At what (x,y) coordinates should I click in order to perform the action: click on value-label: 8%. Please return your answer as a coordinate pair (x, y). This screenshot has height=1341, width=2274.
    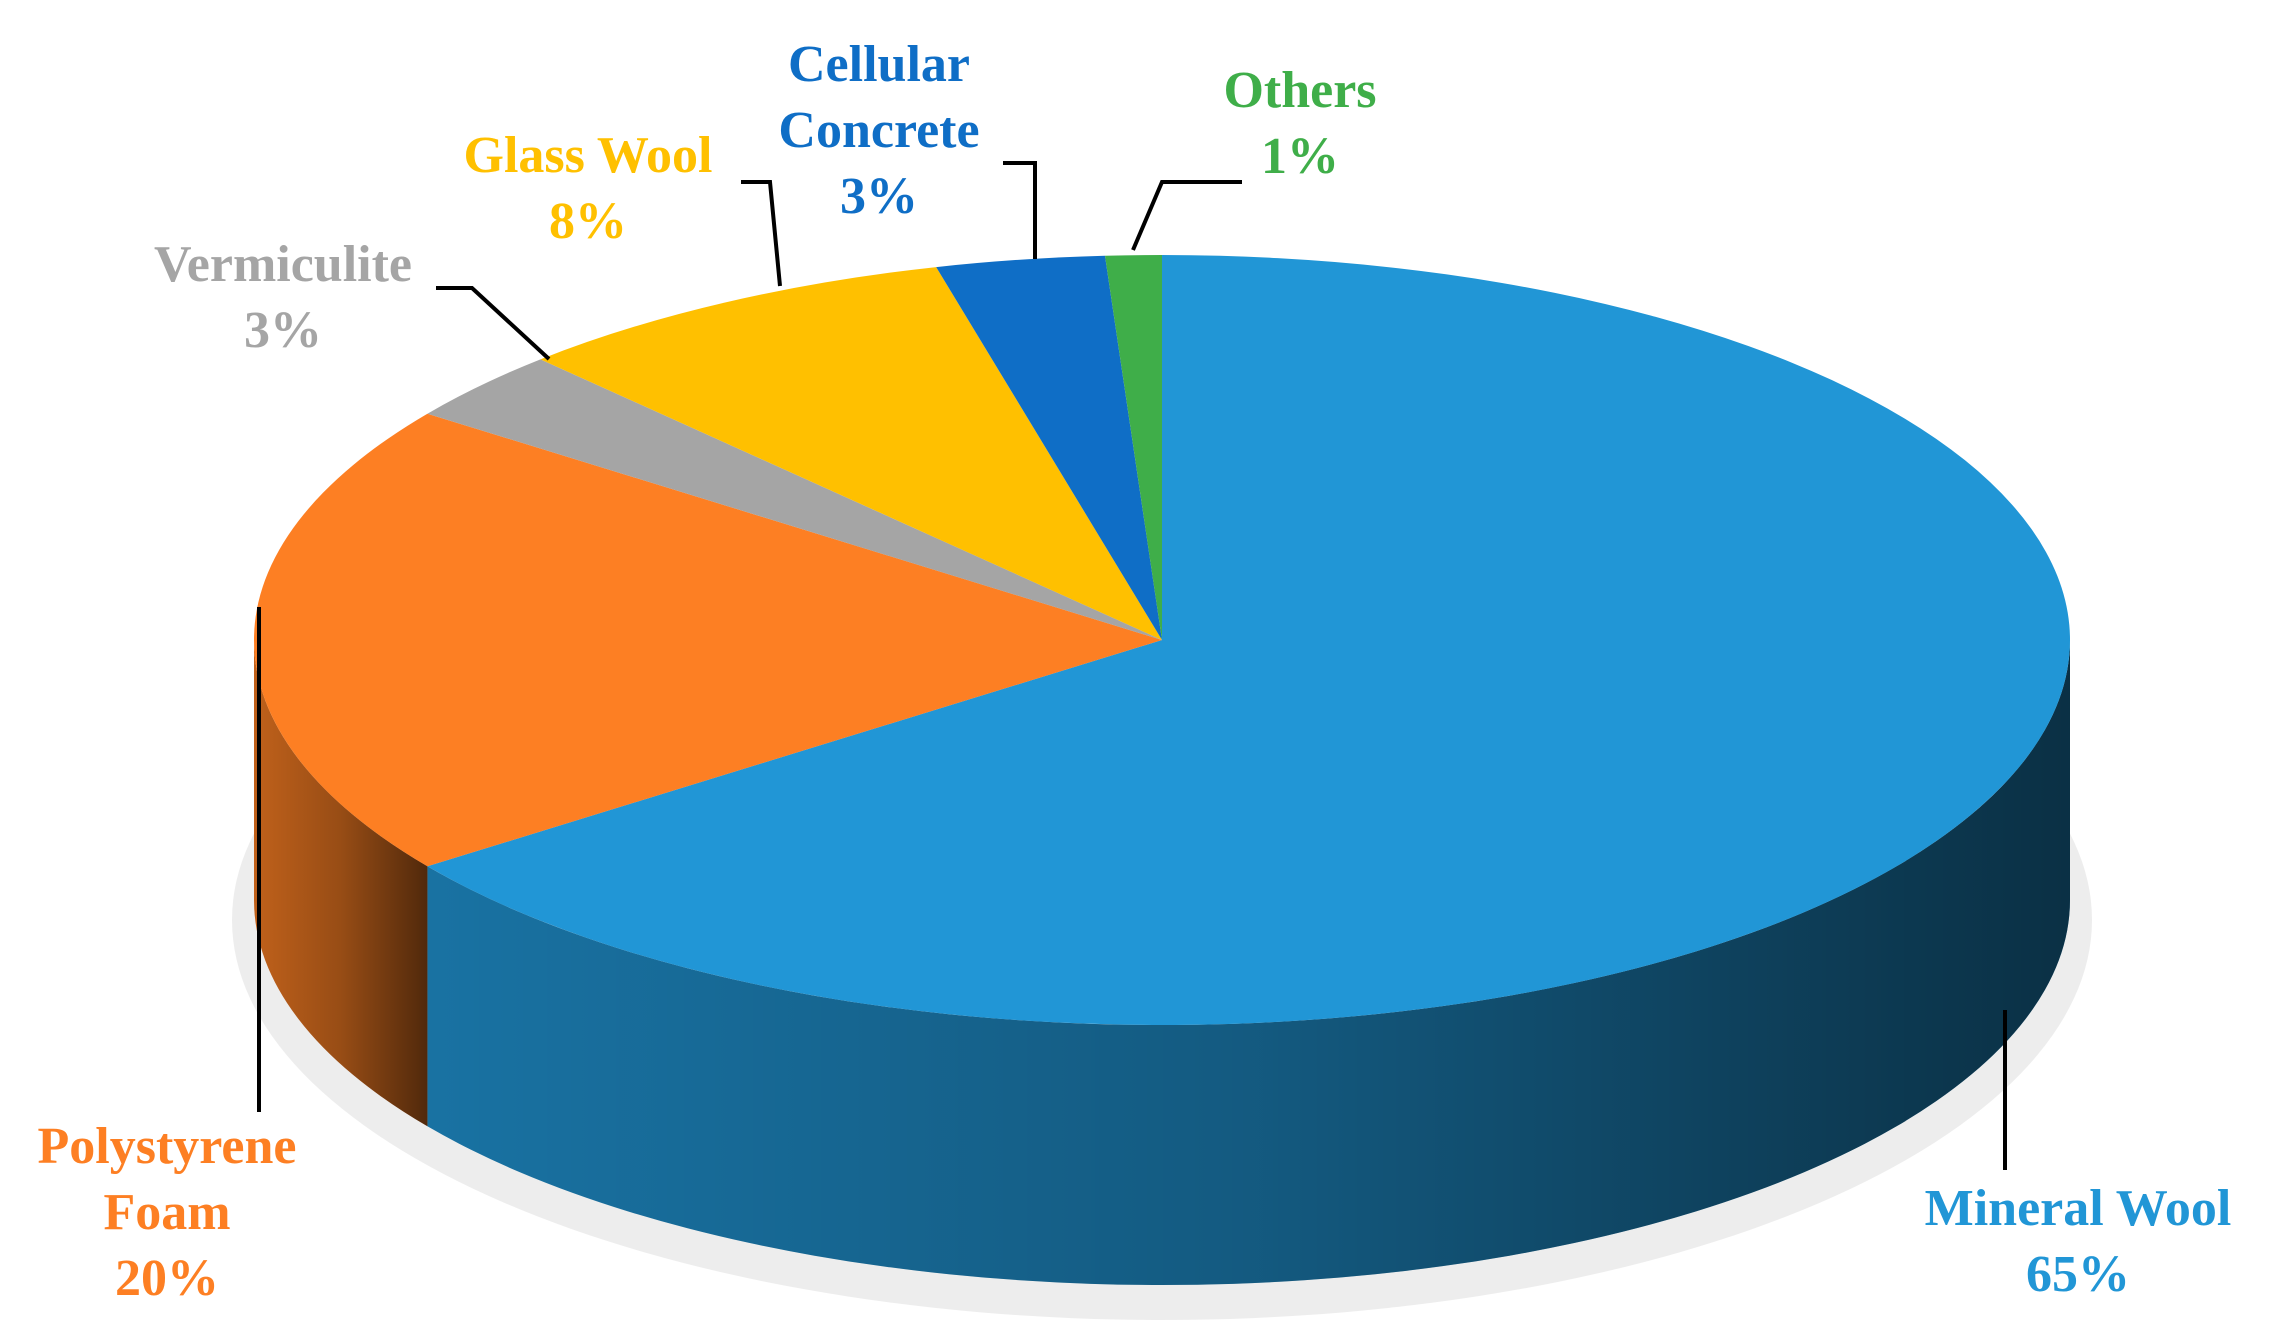
    Looking at the image, I should click on (587, 221).